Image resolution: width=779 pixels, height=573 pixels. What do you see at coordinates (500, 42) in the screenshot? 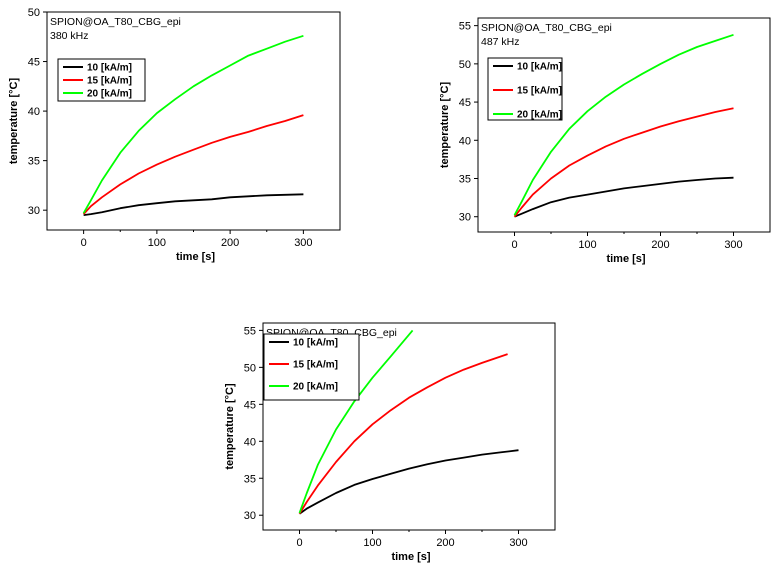
I see `frequency-label: 487 kHz` at bounding box center [500, 42].